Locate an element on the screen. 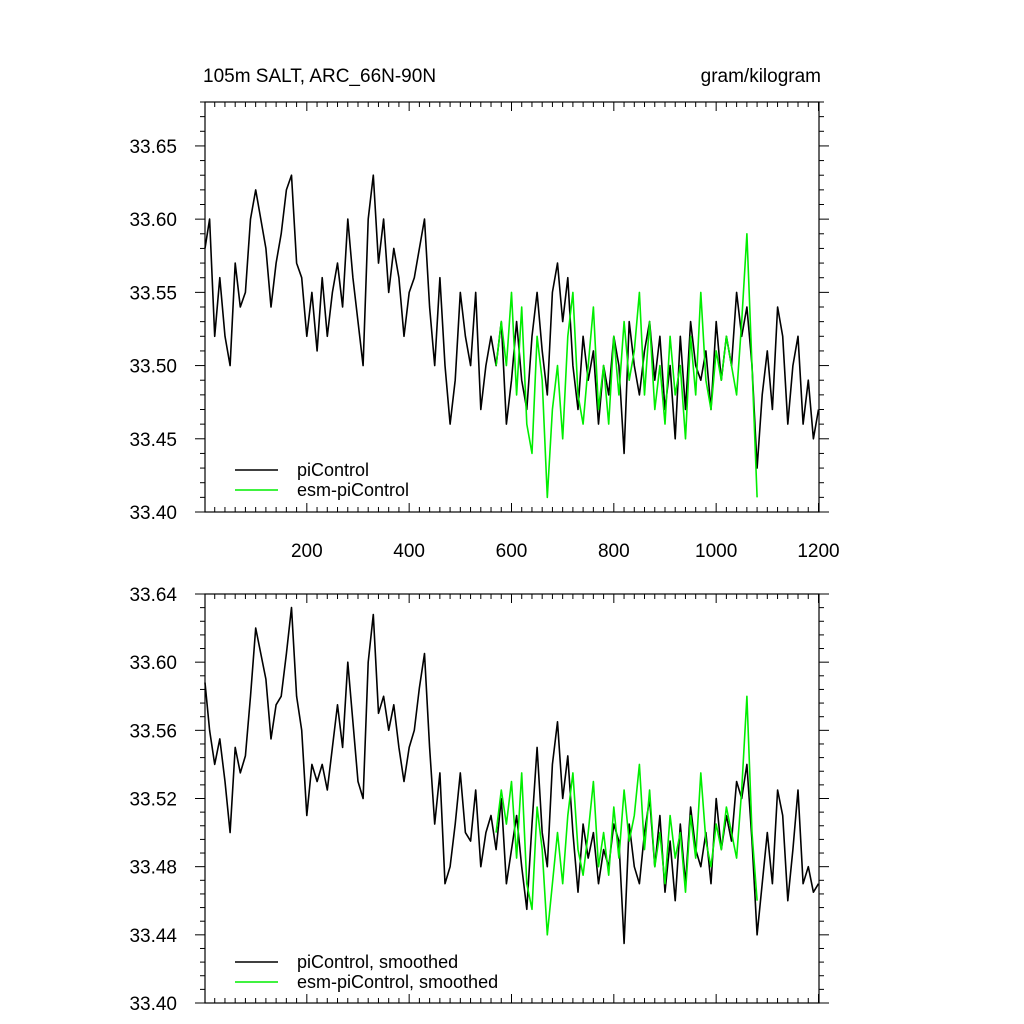 The width and height of the screenshot is (1024, 1024). units-label: gram/kilogram is located at coordinates (761, 76).